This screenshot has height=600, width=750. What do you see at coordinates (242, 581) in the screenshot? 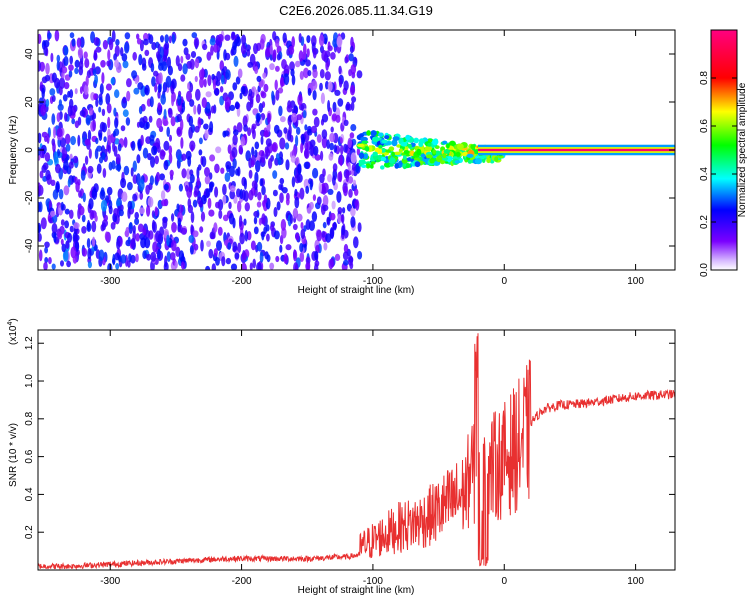
I see `snr-xtick-label: -200` at bounding box center [242, 581].